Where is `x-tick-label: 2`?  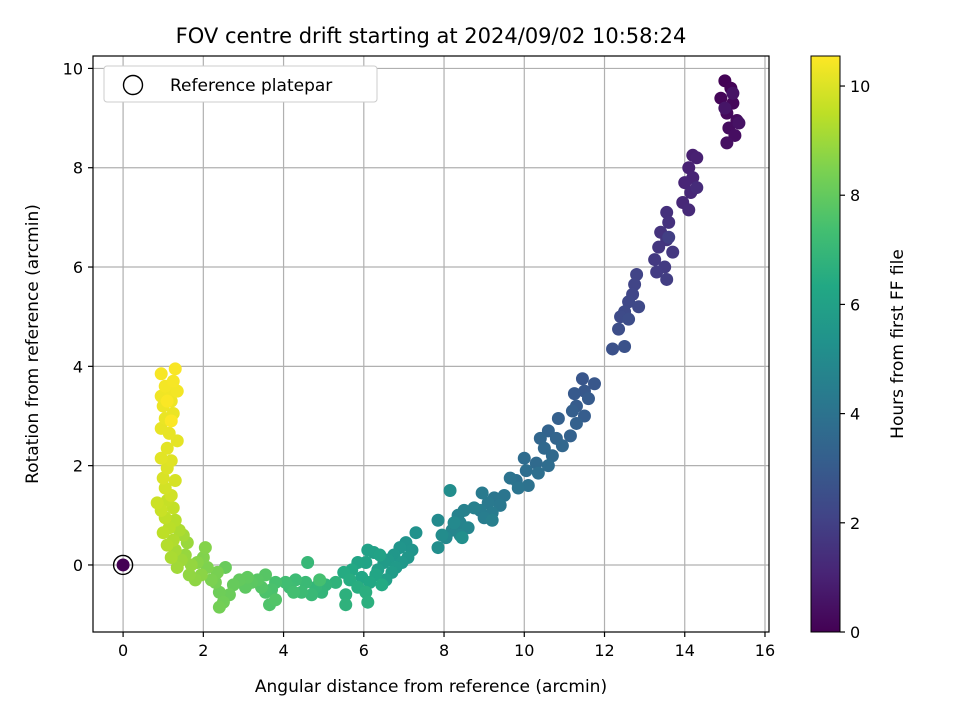
x-tick-label: 2 is located at coordinates (203, 650).